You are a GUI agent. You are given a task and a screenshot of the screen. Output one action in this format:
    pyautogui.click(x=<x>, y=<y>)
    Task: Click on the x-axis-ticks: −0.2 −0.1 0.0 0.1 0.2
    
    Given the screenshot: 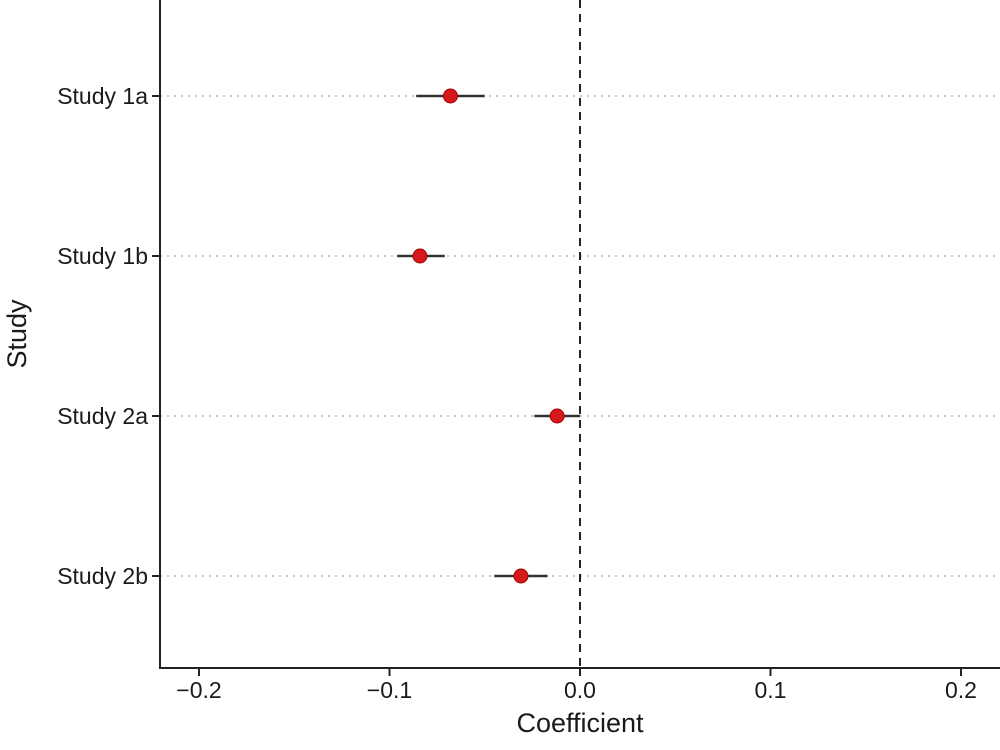 What is the action you would take?
    pyautogui.click(x=576, y=685)
    